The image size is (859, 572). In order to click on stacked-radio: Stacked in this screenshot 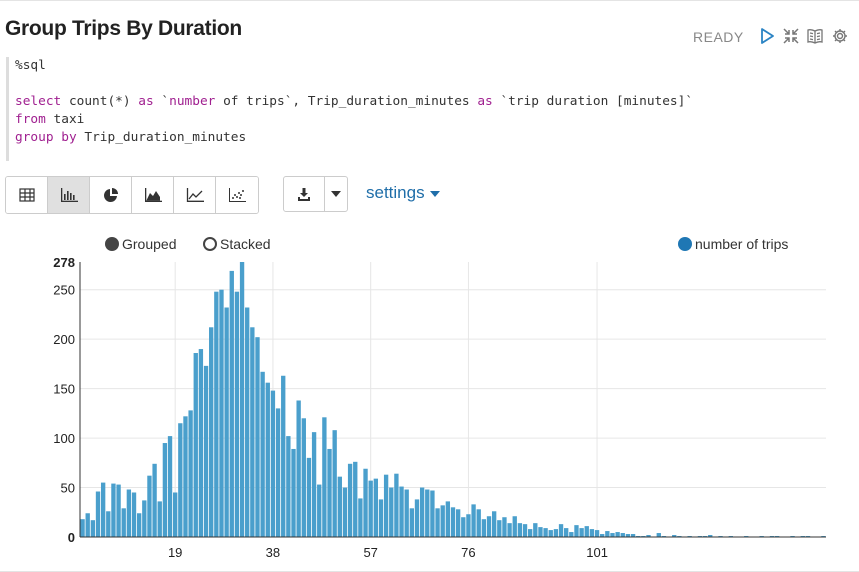, I will do `click(237, 244)`.